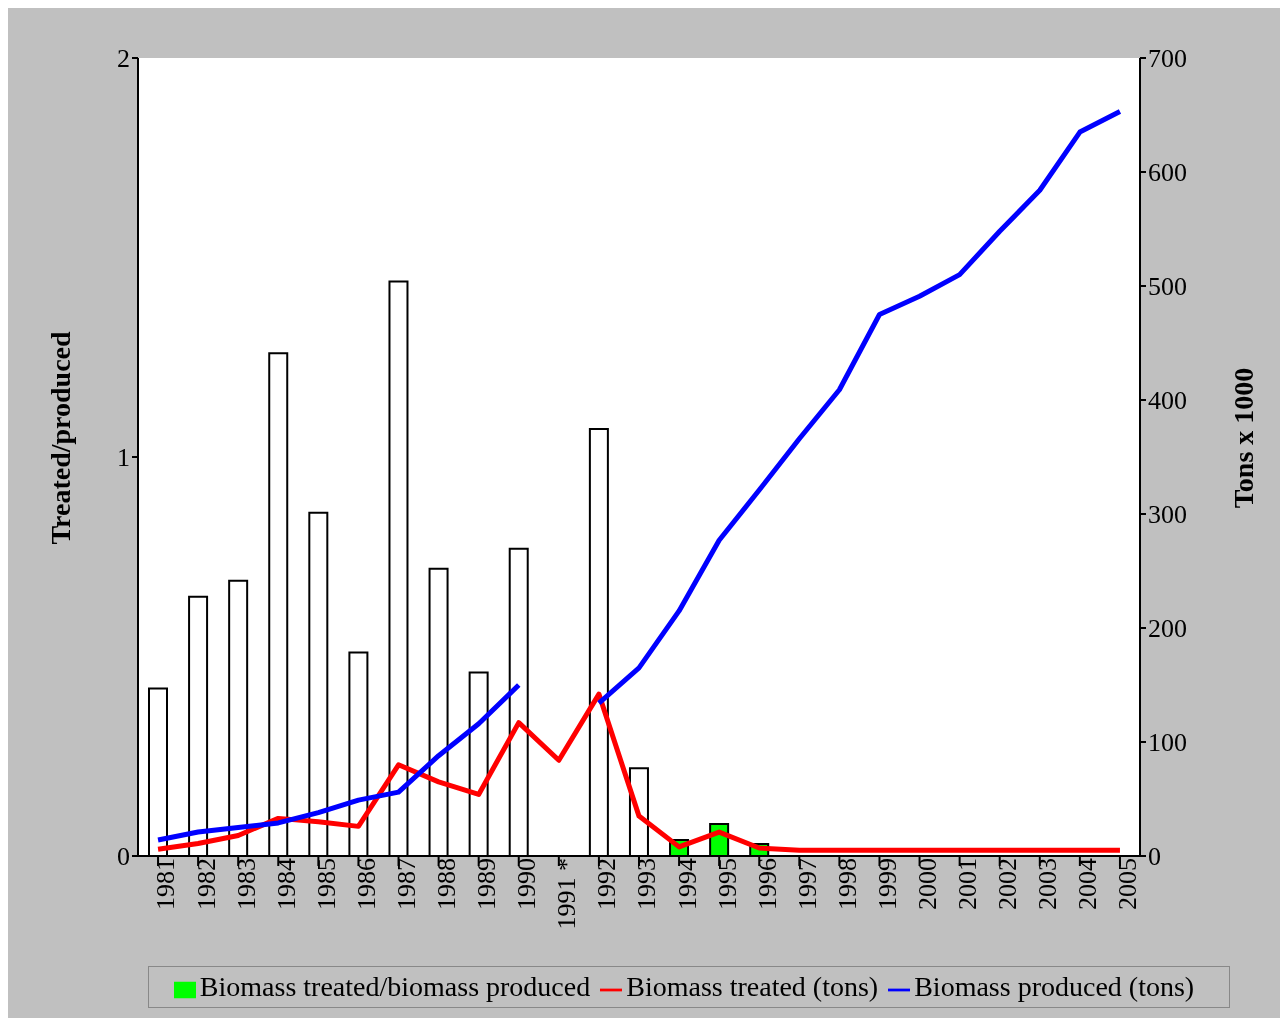  Describe the element at coordinates (928, 884) in the screenshot. I see `x-tick-label: 2000` at that location.